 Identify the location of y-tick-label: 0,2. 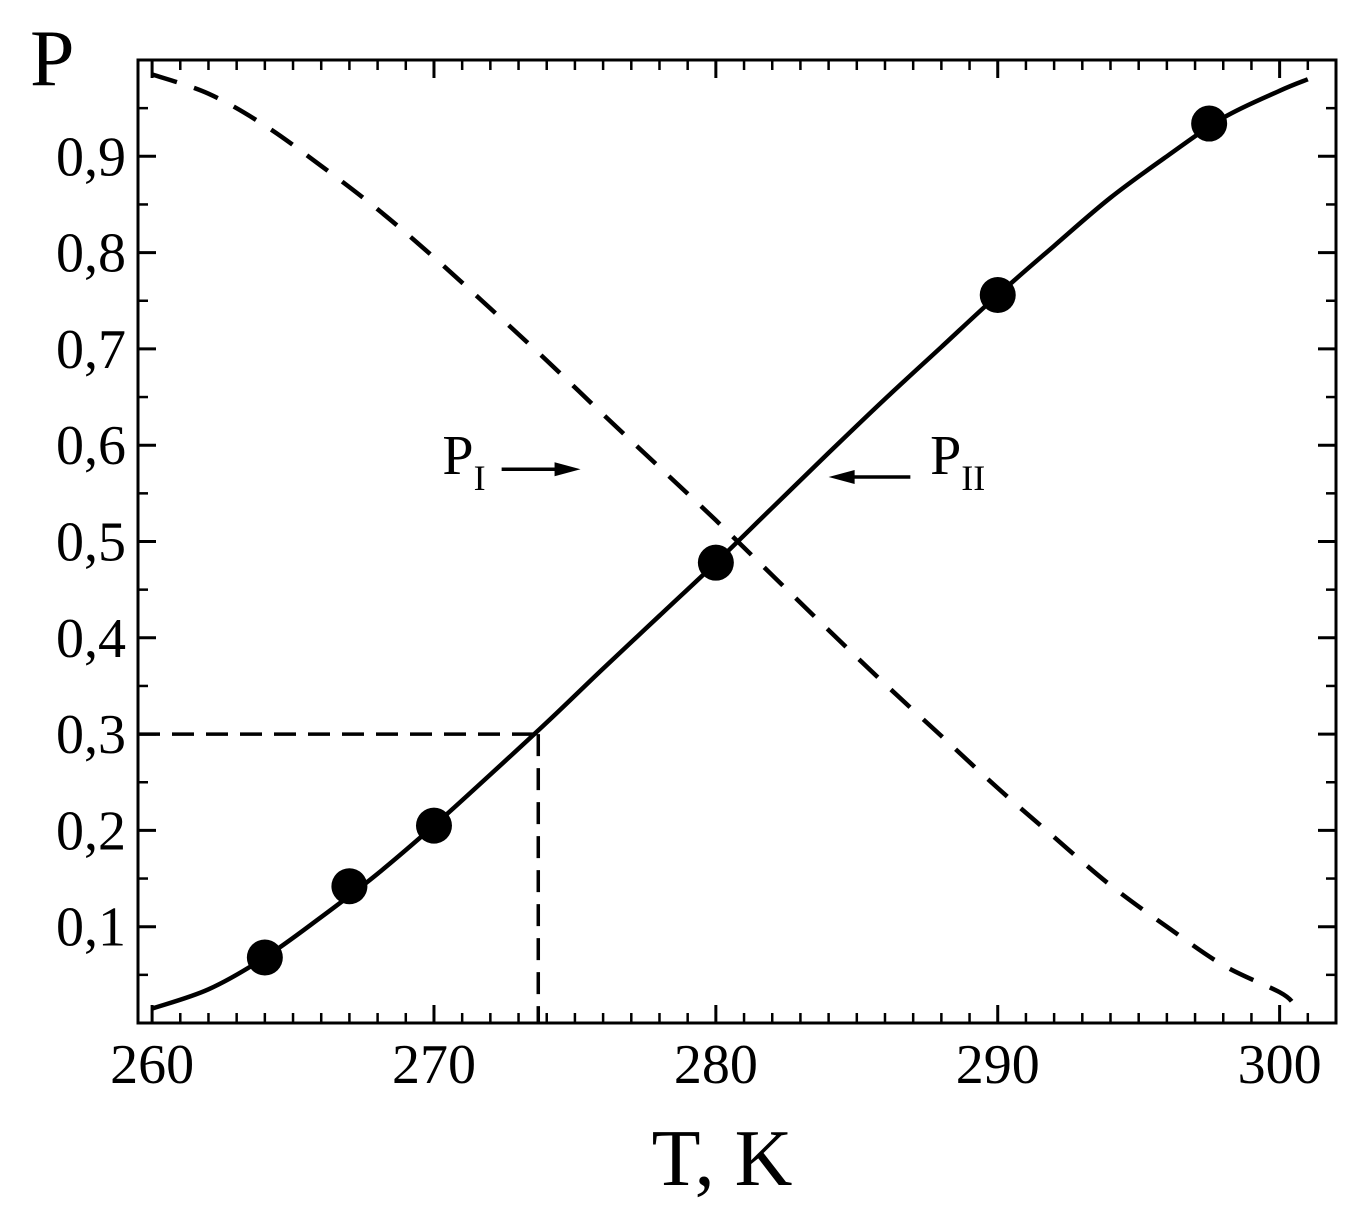
(91, 831).